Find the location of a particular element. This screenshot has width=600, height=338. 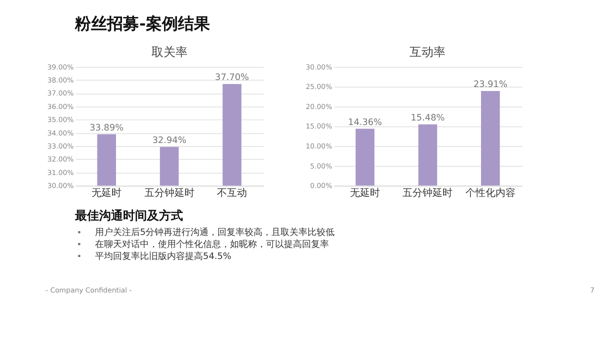

chart-title: 互动率 is located at coordinates (428, 51).